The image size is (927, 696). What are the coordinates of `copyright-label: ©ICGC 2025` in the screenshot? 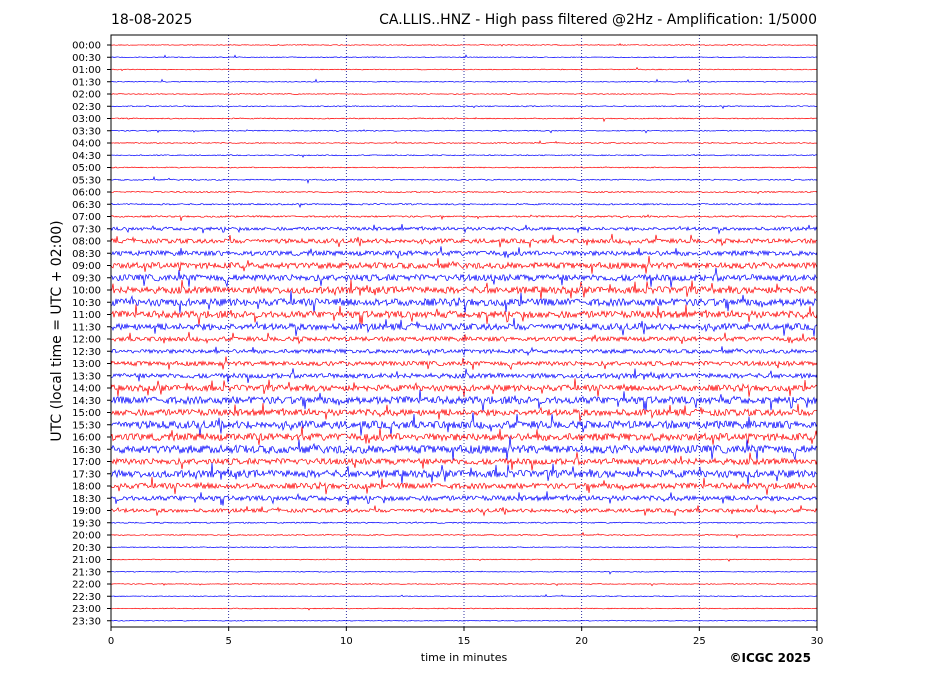 It's located at (770, 658).